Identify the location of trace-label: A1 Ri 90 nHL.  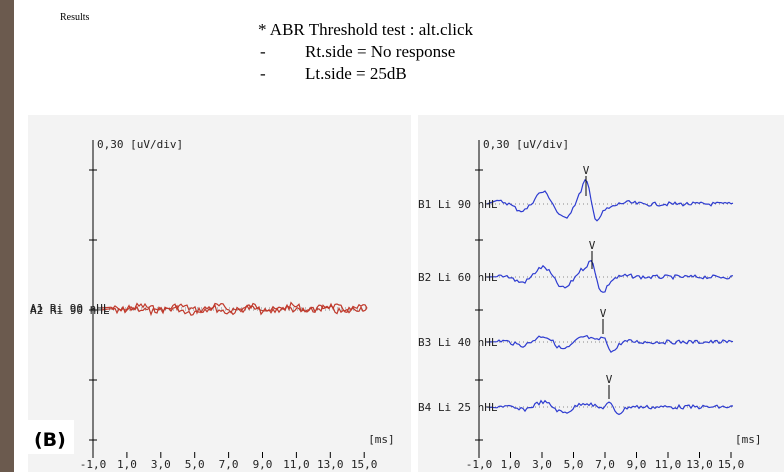
(70, 308).